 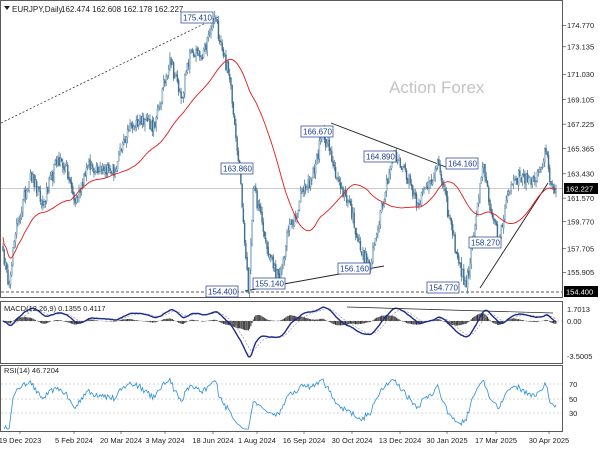 What do you see at coordinates (450, 310) in the screenshot?
I see `macd-trendline` at bounding box center [450, 310].